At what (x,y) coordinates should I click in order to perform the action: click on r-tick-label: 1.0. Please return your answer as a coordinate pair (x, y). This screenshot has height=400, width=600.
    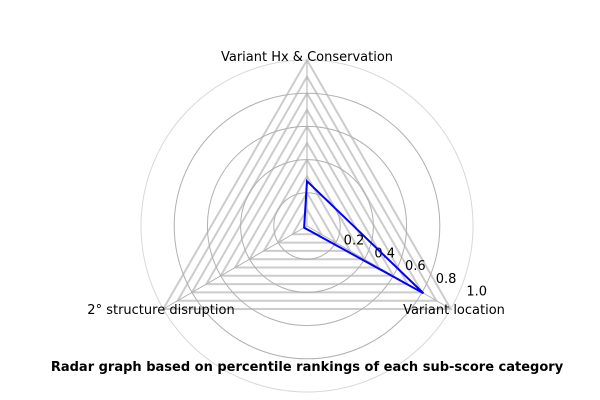
    Looking at the image, I should click on (476, 292).